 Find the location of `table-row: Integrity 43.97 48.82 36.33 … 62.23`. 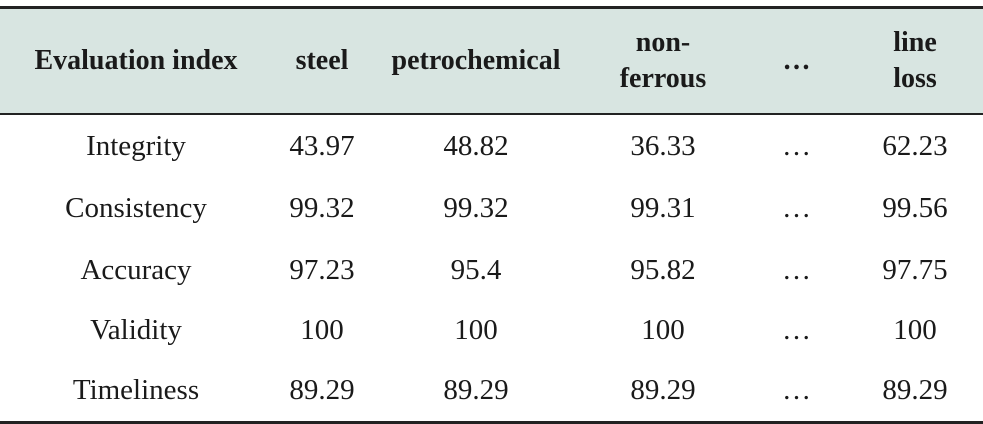

table-row: Integrity 43.97 48.82 36.33 … 62.23 is located at coordinates (491, 145).